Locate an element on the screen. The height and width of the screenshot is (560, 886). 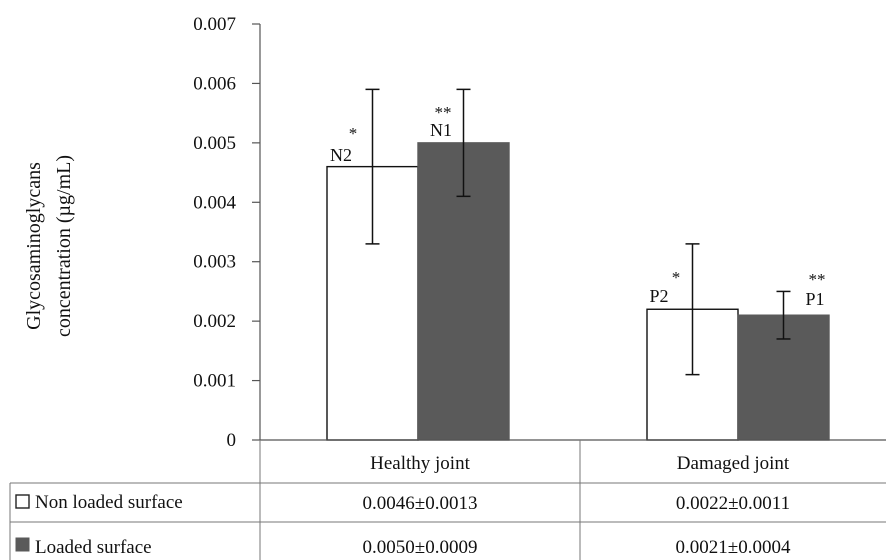
table-header-damaged-joint: Damaged joint is located at coordinates (733, 463).